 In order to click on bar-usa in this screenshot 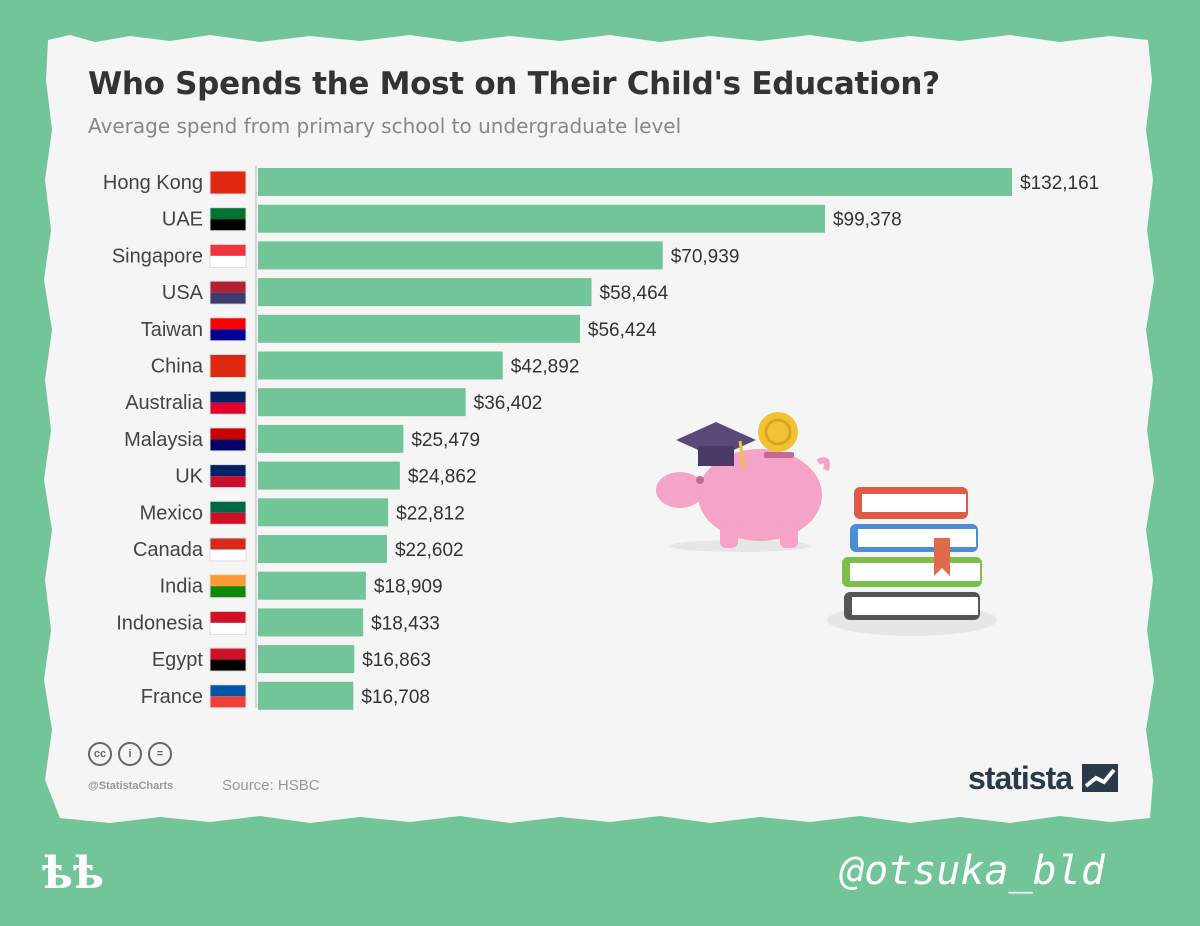, I will do `click(425, 292)`.